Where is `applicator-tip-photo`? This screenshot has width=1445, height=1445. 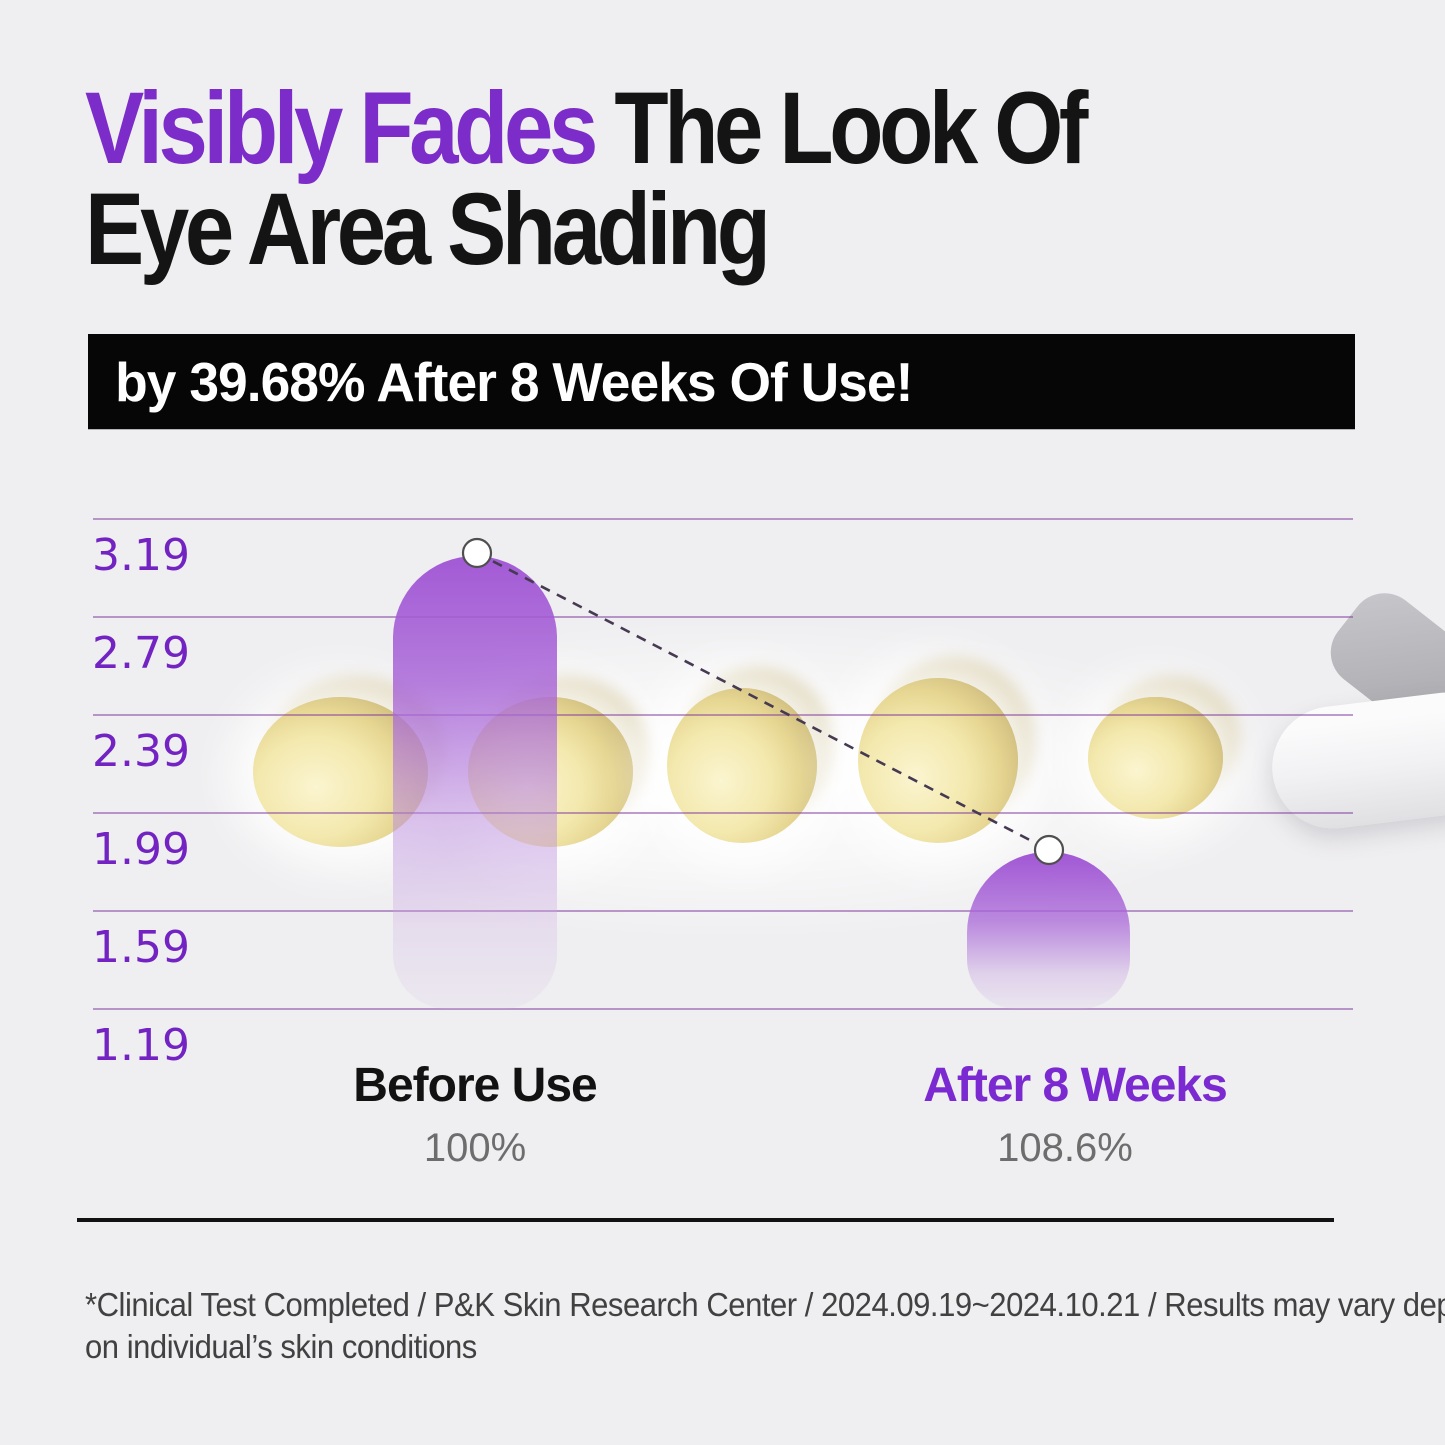
applicator-tip-photo is located at coordinates (1345, 749).